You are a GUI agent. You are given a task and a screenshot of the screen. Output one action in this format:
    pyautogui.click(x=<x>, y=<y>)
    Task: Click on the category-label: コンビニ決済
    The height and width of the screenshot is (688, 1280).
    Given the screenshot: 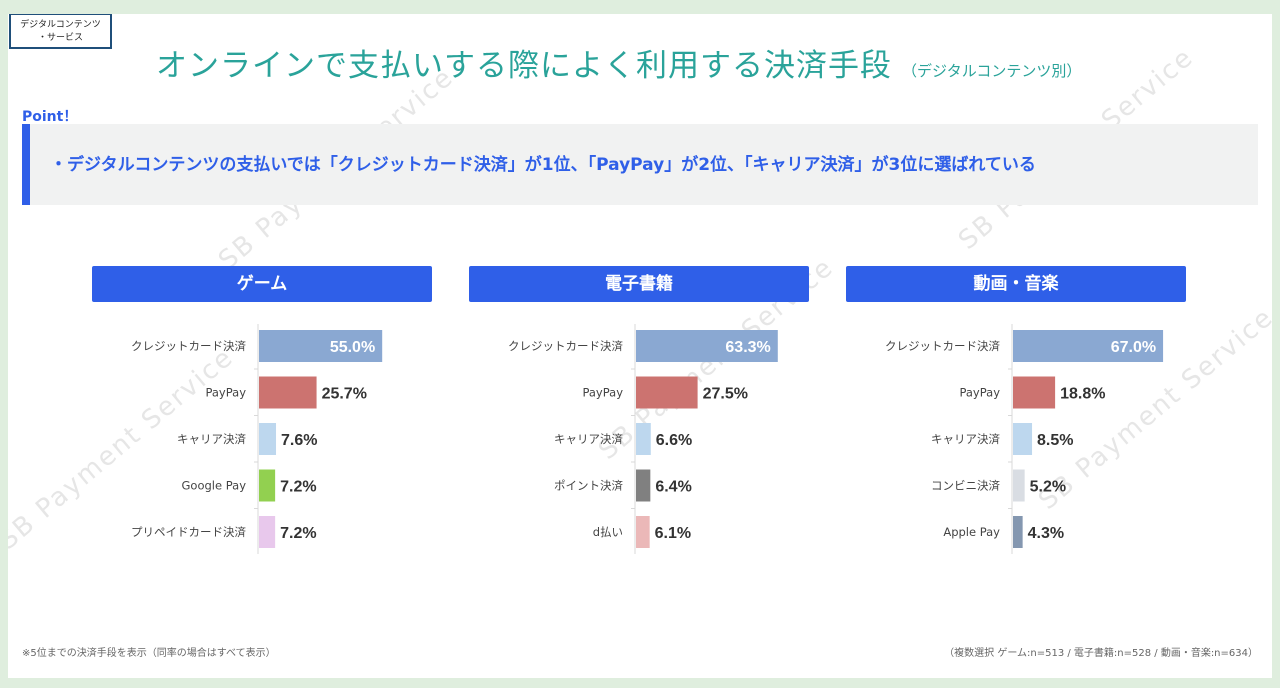 What is the action you would take?
    pyautogui.click(x=965, y=486)
    